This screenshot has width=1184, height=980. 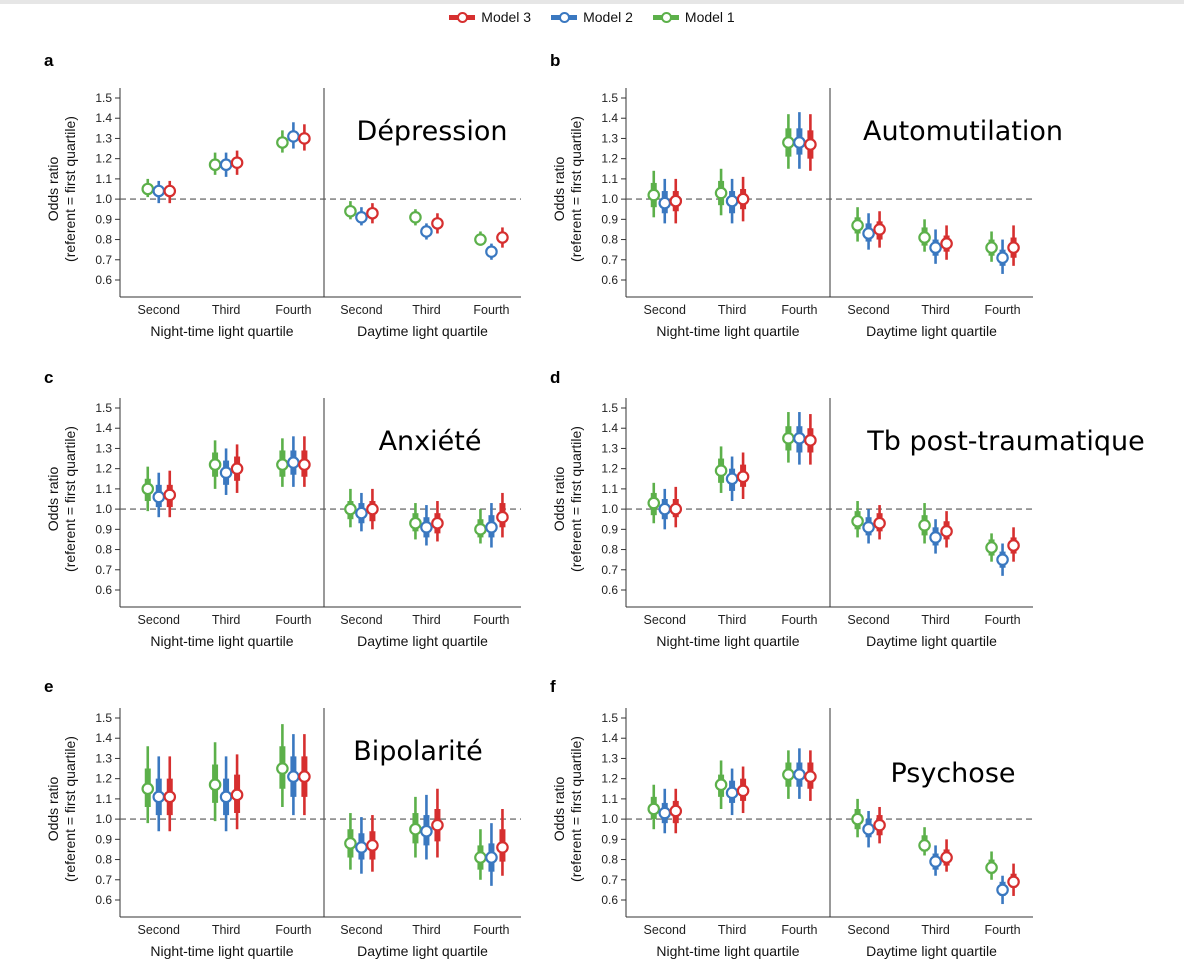 I want to click on x-axis-title: Night-time light quartile, so click(x=727, y=641).